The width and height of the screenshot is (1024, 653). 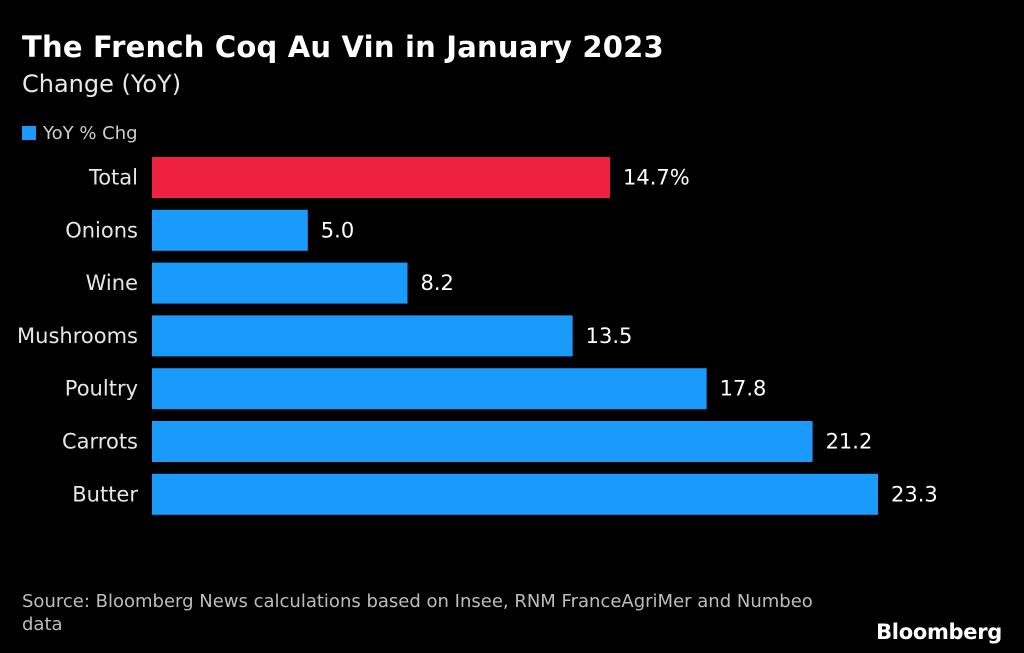 What do you see at coordinates (280, 283) in the screenshot?
I see `bar-wine` at bounding box center [280, 283].